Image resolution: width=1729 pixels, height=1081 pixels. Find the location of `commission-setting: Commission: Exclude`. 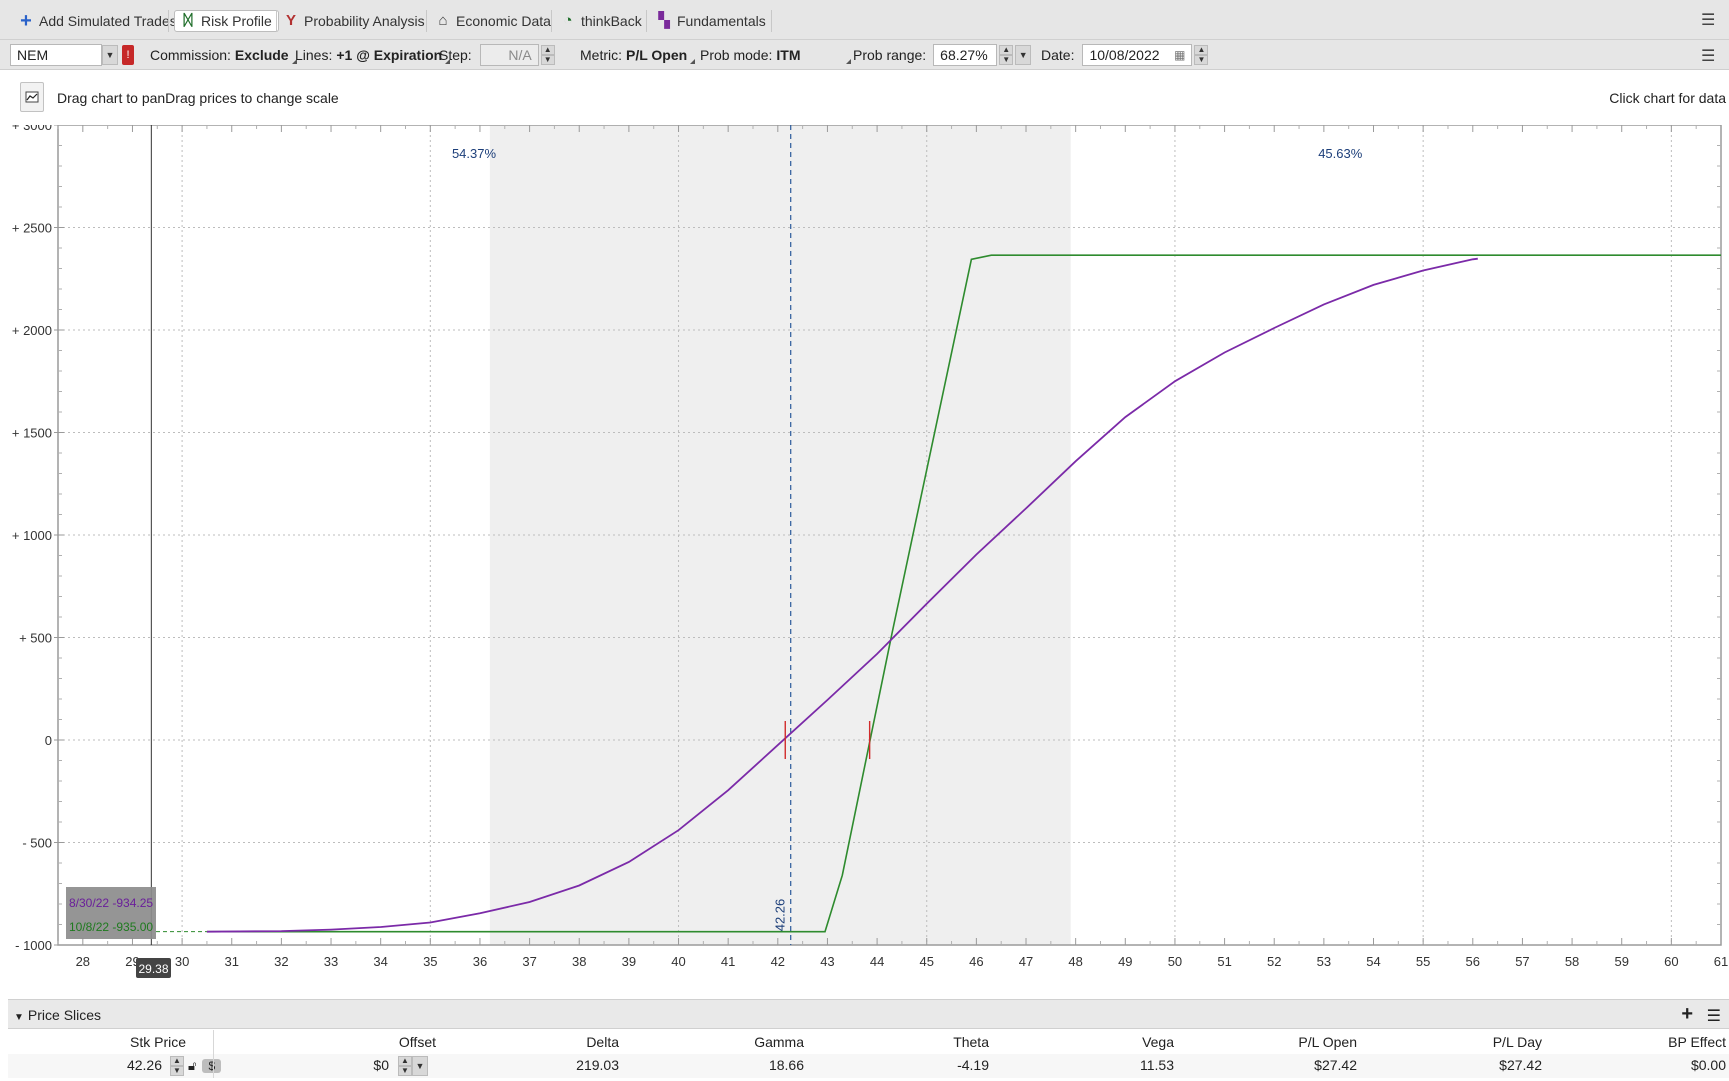

commission-setting: Commission: Exclude is located at coordinates (223, 55).